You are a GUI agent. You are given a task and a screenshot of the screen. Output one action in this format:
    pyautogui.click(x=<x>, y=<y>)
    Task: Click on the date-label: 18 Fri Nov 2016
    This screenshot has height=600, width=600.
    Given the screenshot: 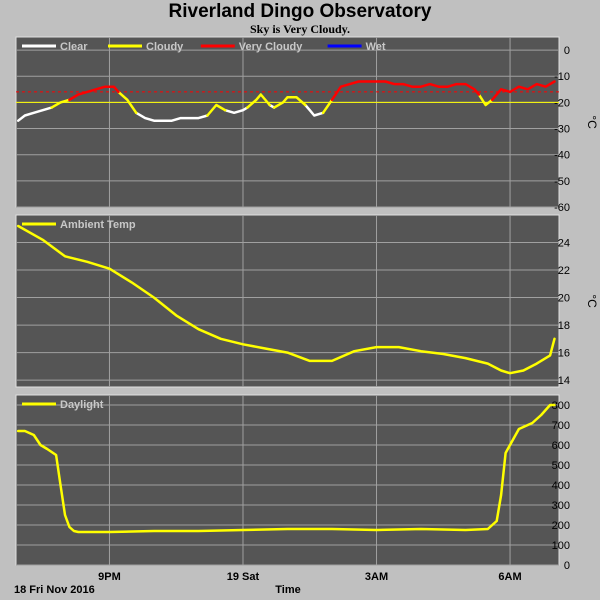 What is the action you would take?
    pyautogui.click(x=54, y=590)
    